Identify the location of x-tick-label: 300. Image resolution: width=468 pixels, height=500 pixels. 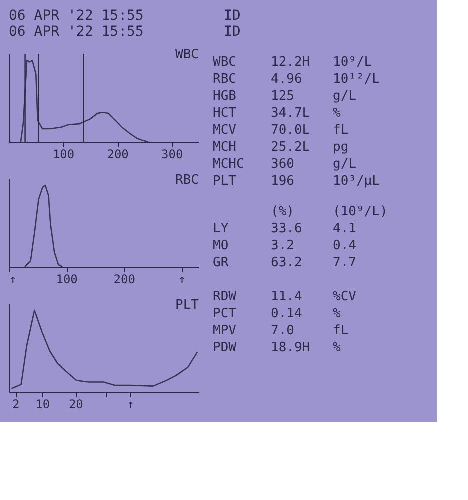
(173, 155).